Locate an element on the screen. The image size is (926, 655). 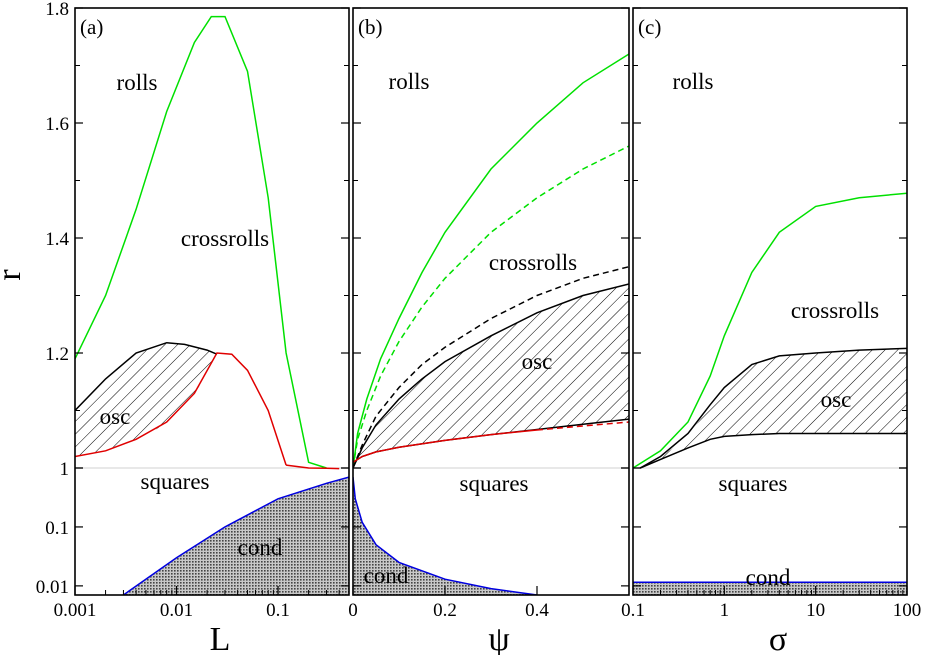
series-osc-lower-red is located at coordinates (445, 446).